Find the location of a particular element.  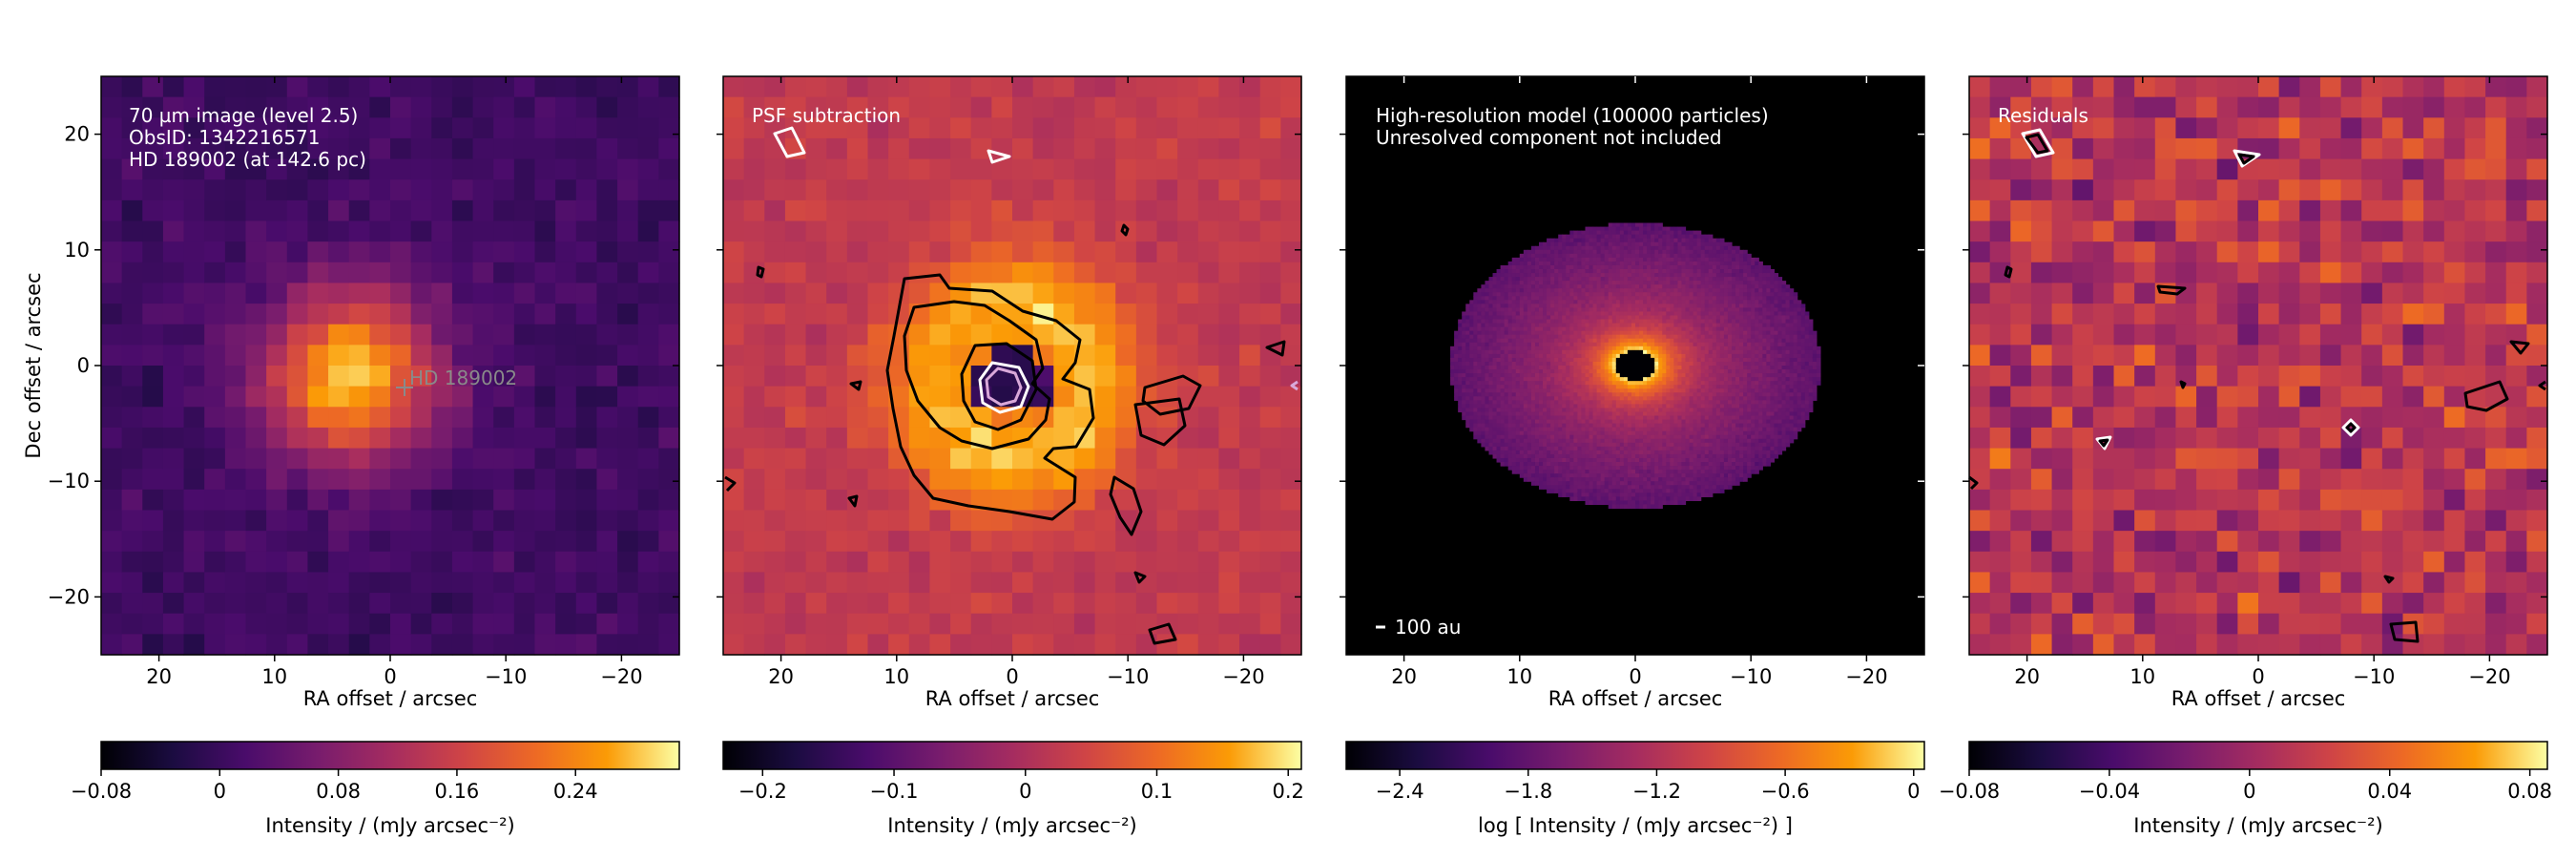

colorbar-tick-label: 0.2 is located at coordinates (1288, 791).